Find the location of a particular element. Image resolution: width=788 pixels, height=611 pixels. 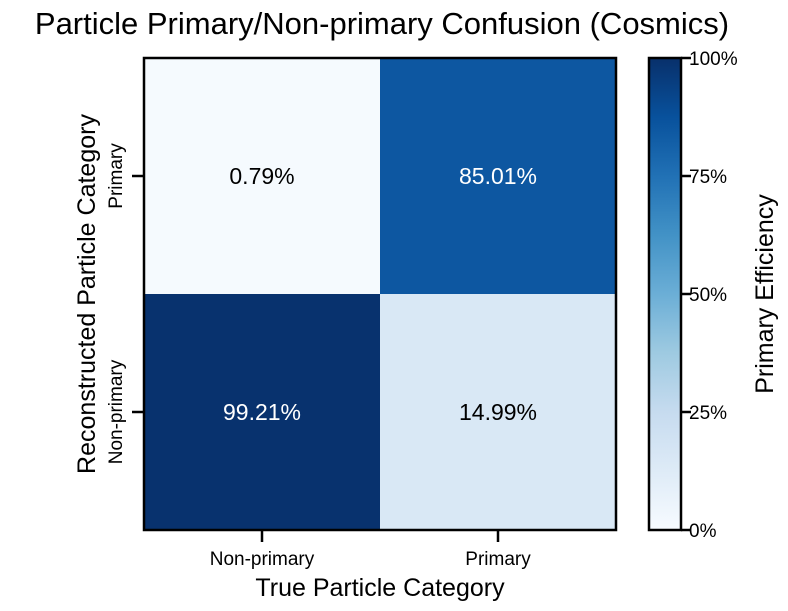

x-axis-label: True Particle Category is located at coordinates (380, 588).